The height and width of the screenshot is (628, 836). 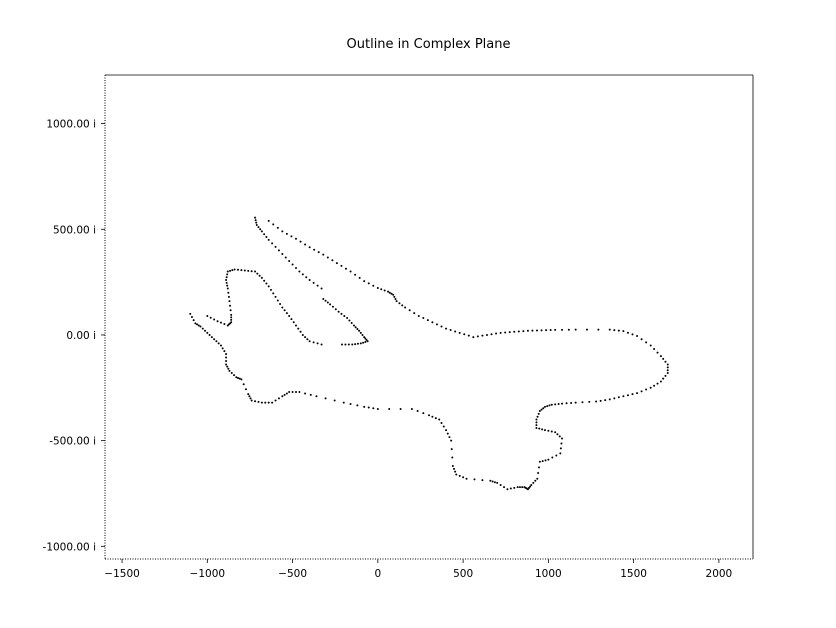 I want to click on x-tick-label: −500, so click(x=292, y=574).